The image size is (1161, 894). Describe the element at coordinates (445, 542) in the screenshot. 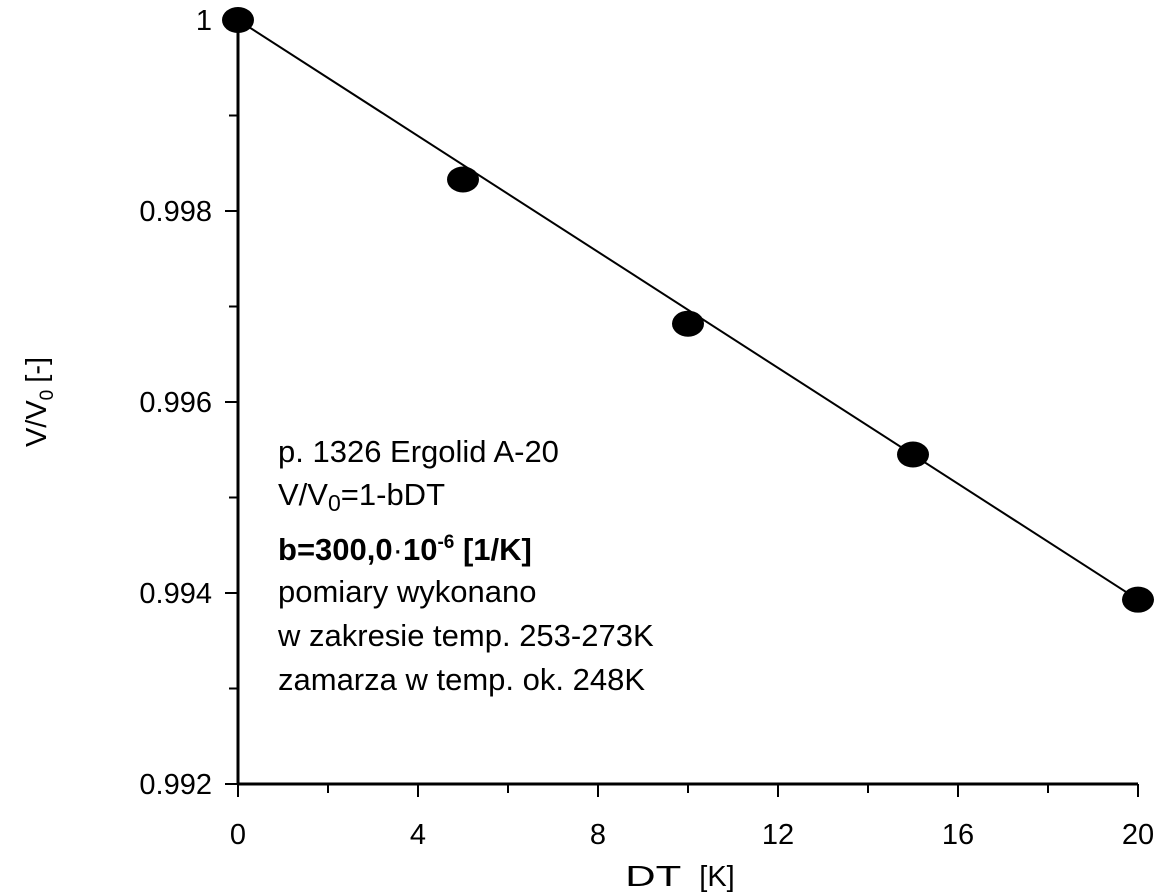

I see `annotation-exponent: -6` at that location.